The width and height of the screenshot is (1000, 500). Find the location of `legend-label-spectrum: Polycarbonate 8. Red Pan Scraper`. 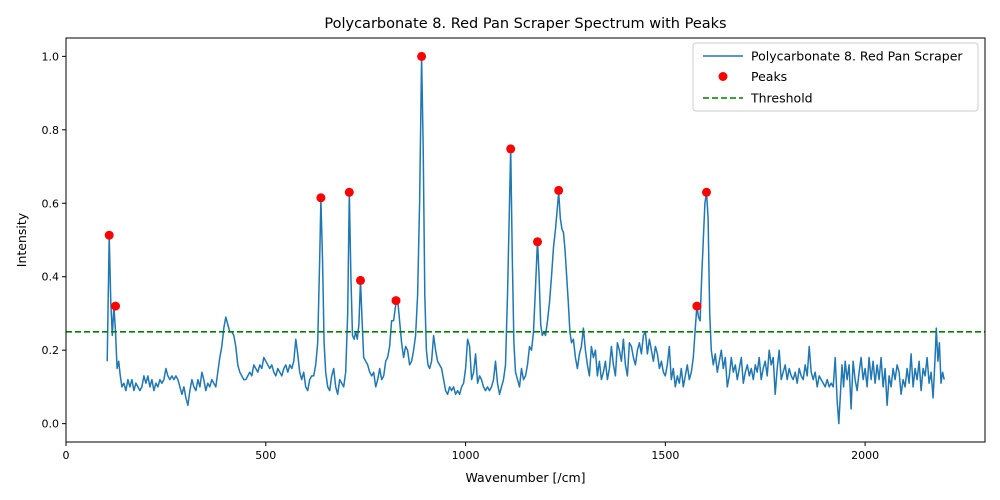

legend-label-spectrum: Polycarbonate 8. Red Pan Scraper is located at coordinates (857, 56).